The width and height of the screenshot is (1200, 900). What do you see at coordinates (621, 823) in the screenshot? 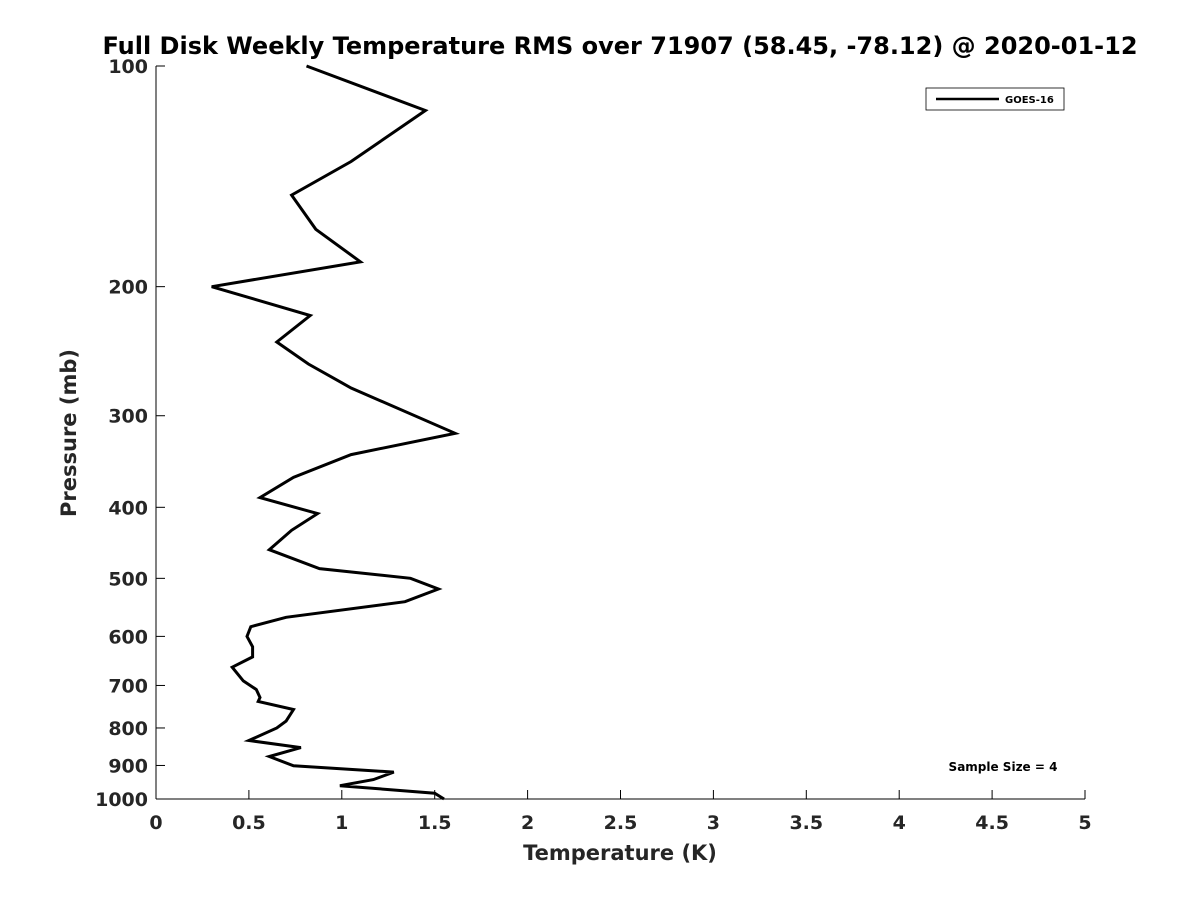
I see `x-tick-label: 2.5` at bounding box center [621, 823].